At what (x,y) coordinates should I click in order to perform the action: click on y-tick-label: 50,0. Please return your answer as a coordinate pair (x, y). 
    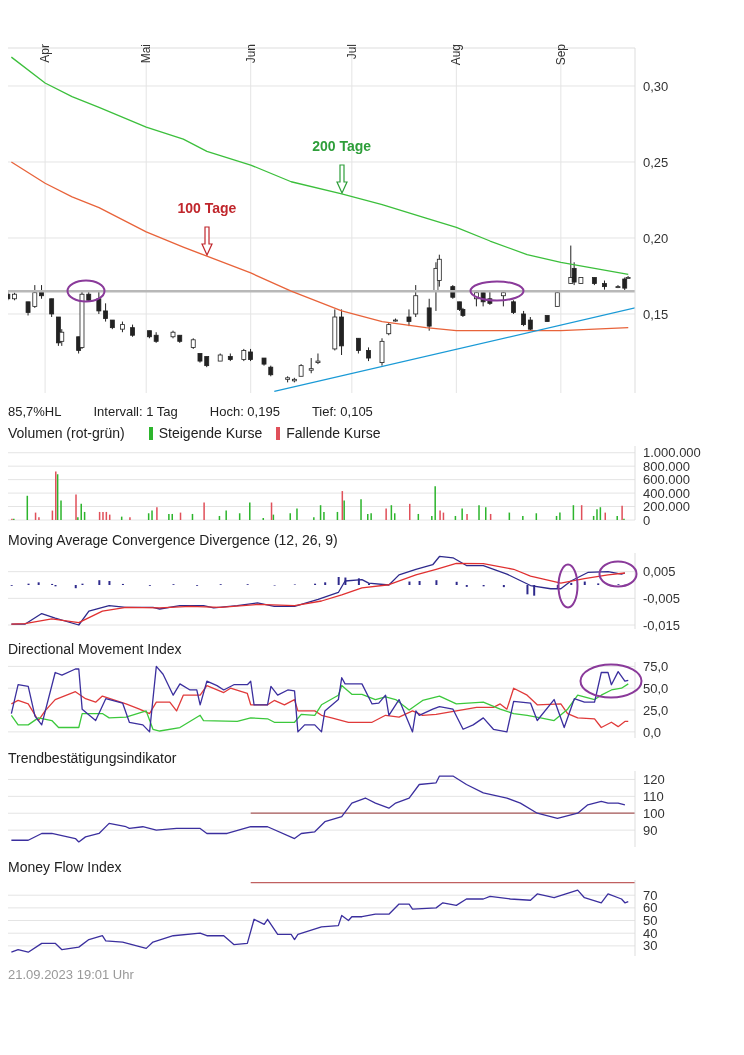
    Looking at the image, I should click on (656, 688).